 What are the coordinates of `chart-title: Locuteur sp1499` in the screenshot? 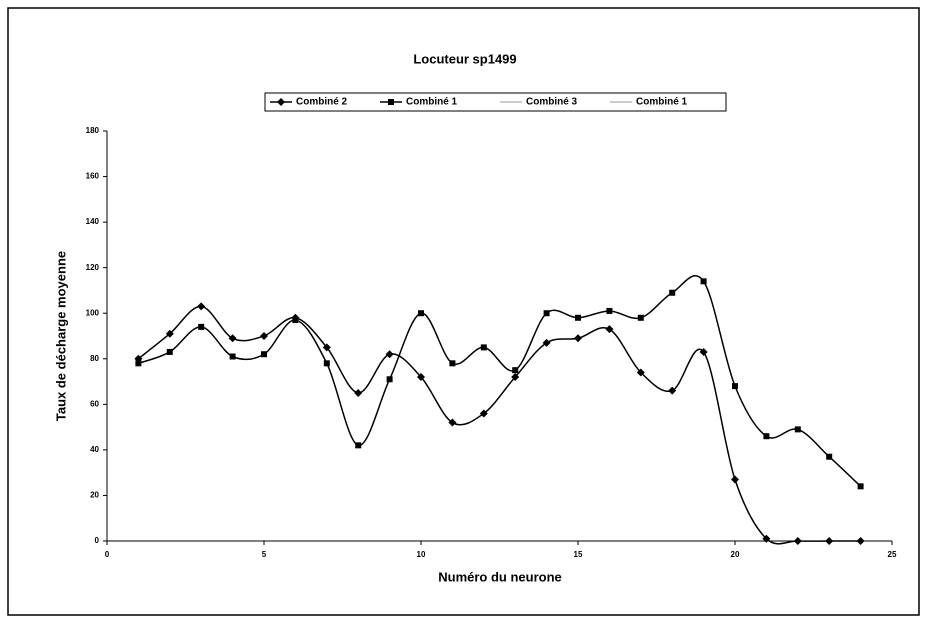 It's located at (464, 58).